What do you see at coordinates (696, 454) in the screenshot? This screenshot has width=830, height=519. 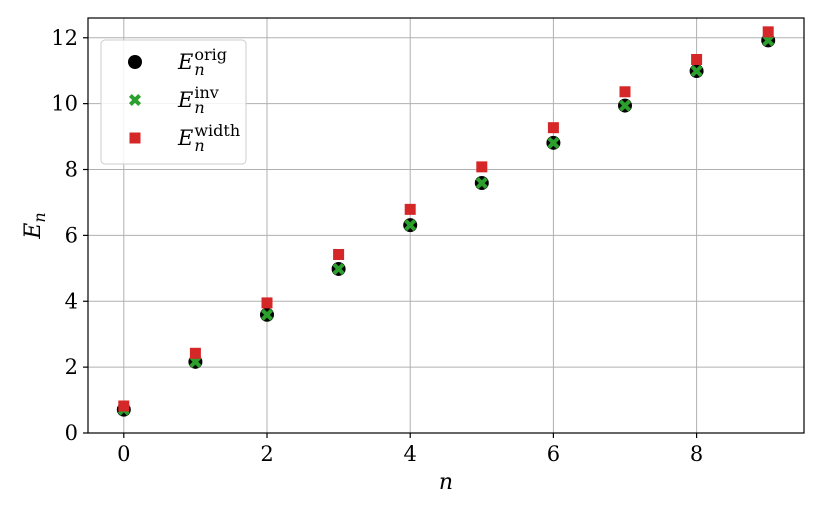 I see `x-tick-label: 8` at bounding box center [696, 454].